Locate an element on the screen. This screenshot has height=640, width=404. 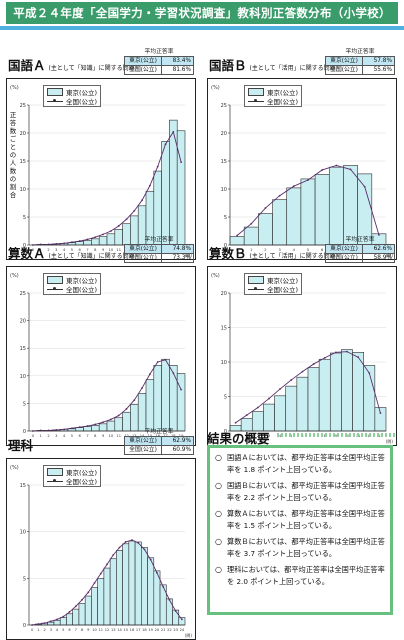
y-tick-label: 5 is located at coordinates (225, 218).